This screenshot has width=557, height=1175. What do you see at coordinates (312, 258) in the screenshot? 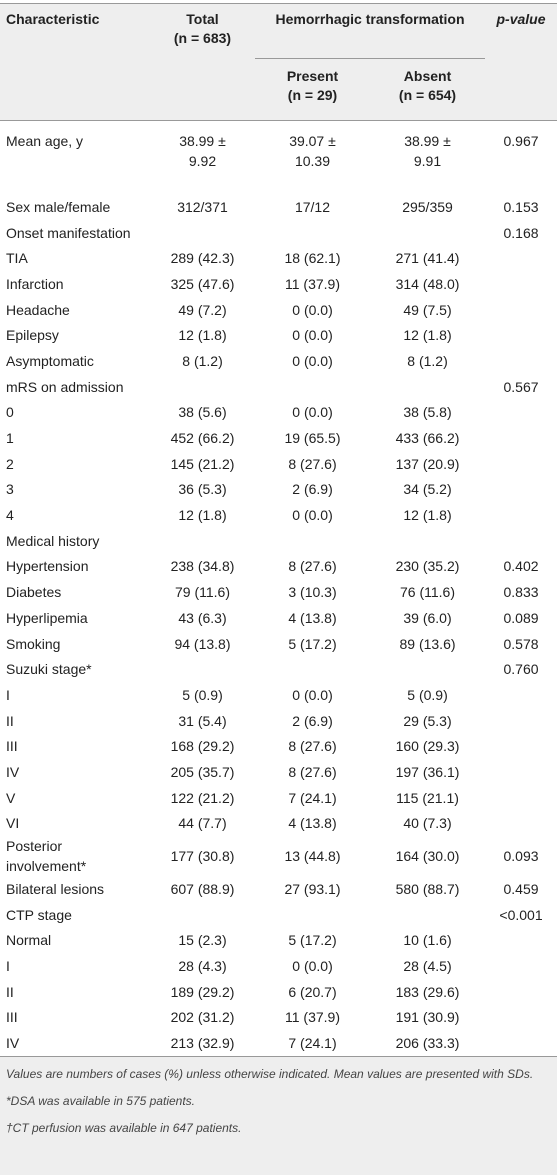
I see `table-cell: 18 (62.1)` at bounding box center [312, 258].